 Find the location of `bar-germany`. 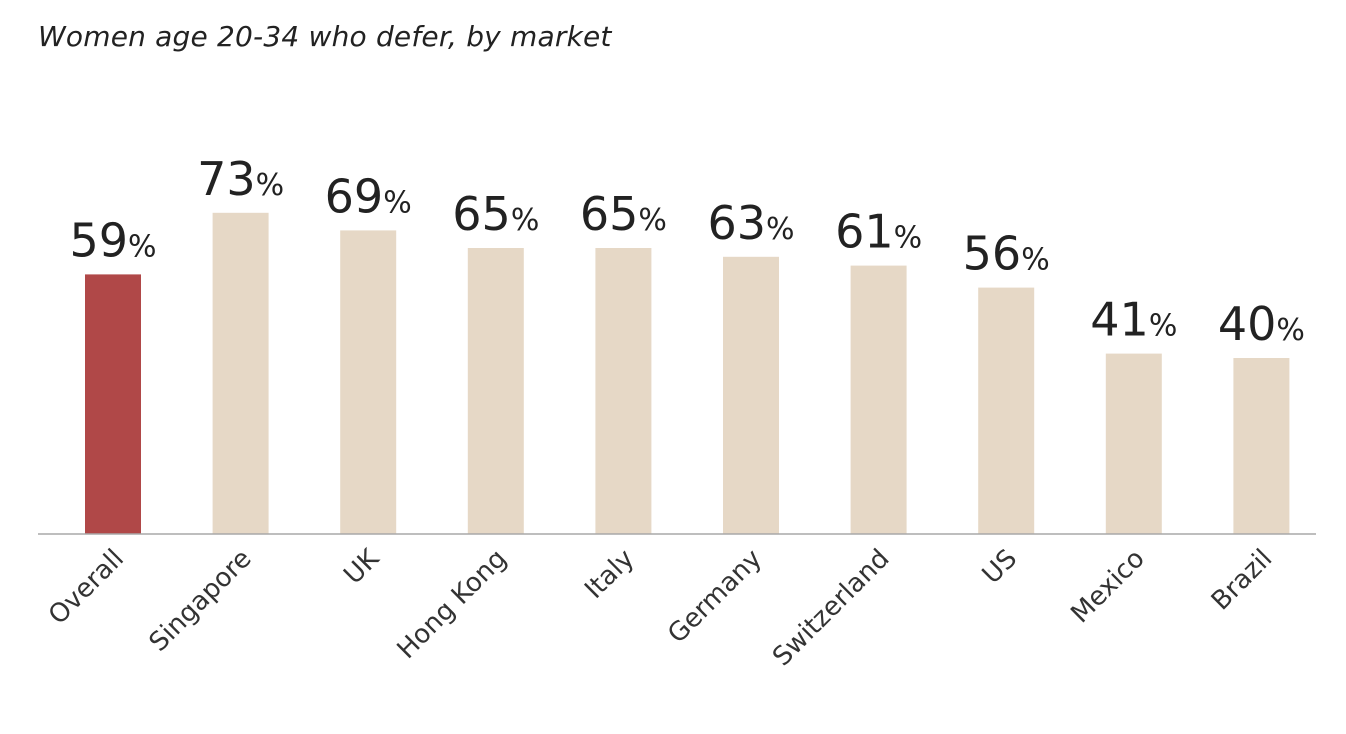

bar-germany is located at coordinates (751, 395).